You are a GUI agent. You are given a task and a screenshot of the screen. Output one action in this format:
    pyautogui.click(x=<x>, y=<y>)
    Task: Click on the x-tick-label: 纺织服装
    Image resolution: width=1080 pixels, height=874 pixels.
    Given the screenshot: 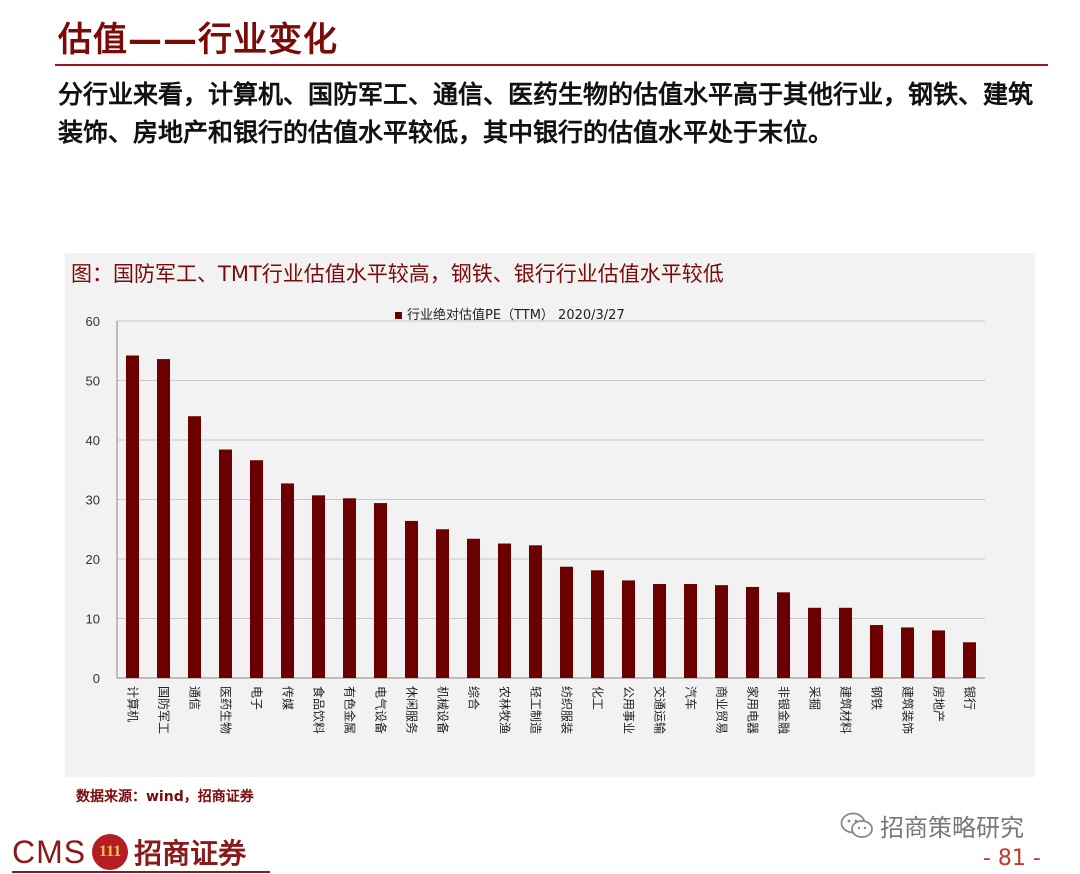 What is the action you would take?
    pyautogui.click(x=567, y=710)
    